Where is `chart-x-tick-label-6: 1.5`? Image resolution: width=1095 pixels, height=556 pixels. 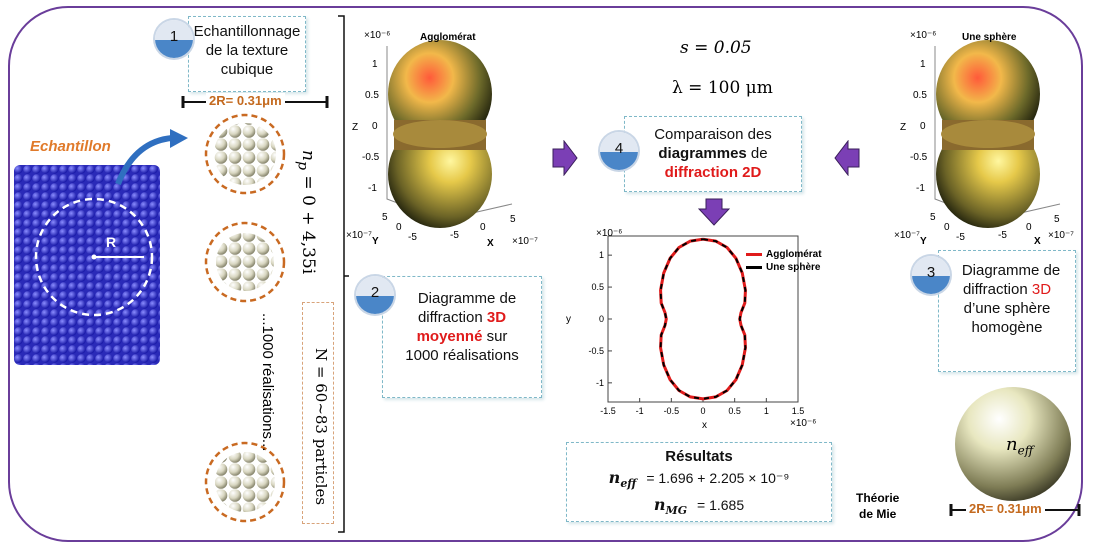 chart-x-tick-label-6: 1.5 is located at coordinates (798, 411).